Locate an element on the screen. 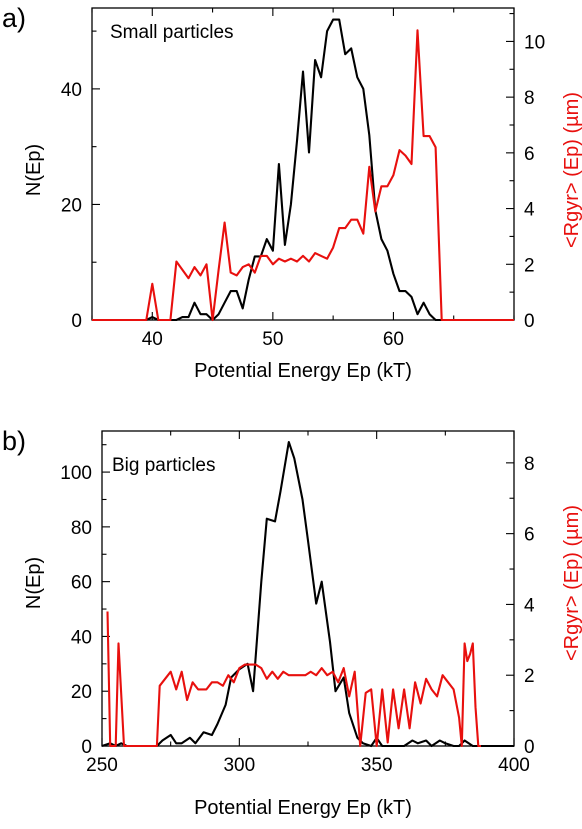 The width and height of the screenshot is (582, 829). panel-b-right-y-tick-label: 8 is located at coordinates (529, 464).